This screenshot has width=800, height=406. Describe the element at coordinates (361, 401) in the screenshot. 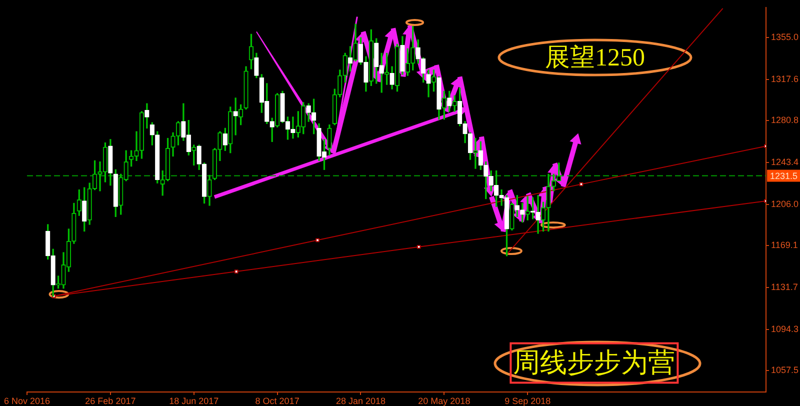

I see `x-tick-label: 28 Jan 2018` at that location.